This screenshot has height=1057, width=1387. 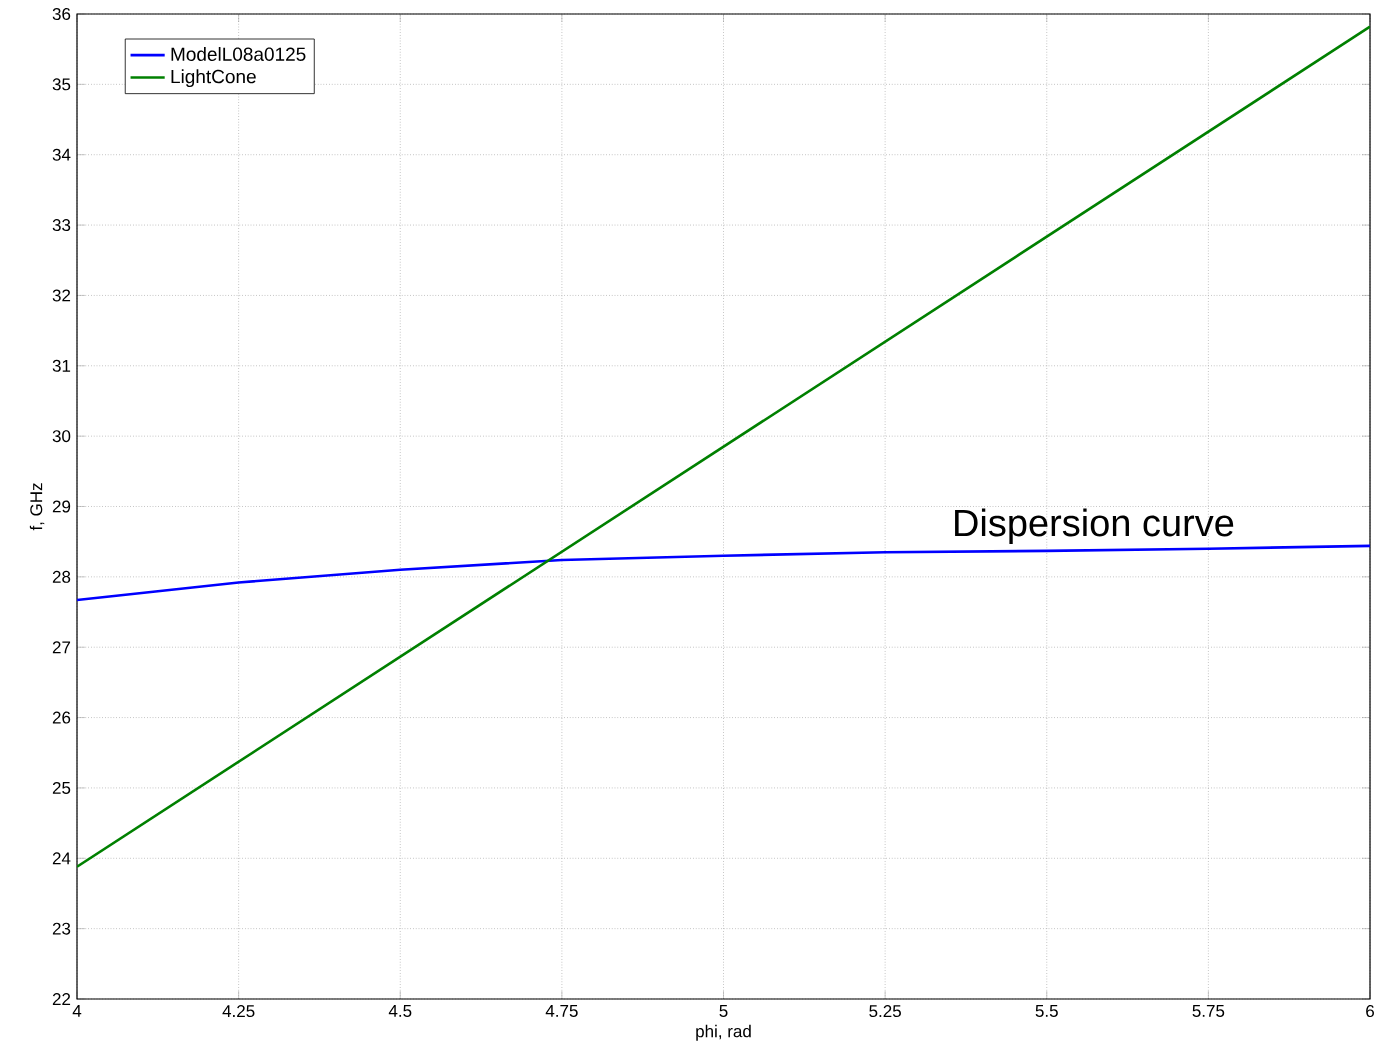 What do you see at coordinates (61, 928) in the screenshot?
I see `y-tick-label: 23` at bounding box center [61, 928].